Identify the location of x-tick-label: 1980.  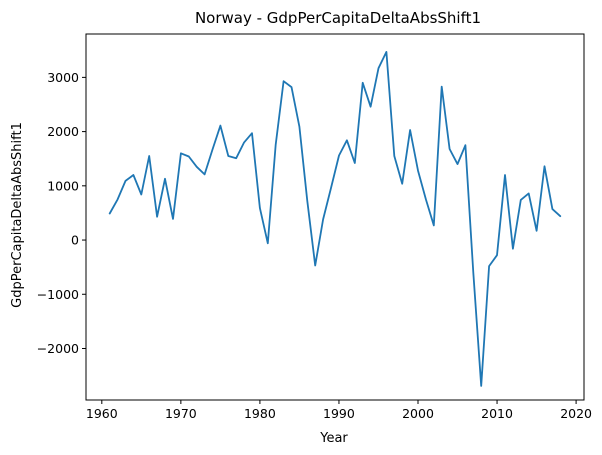
(260, 413).